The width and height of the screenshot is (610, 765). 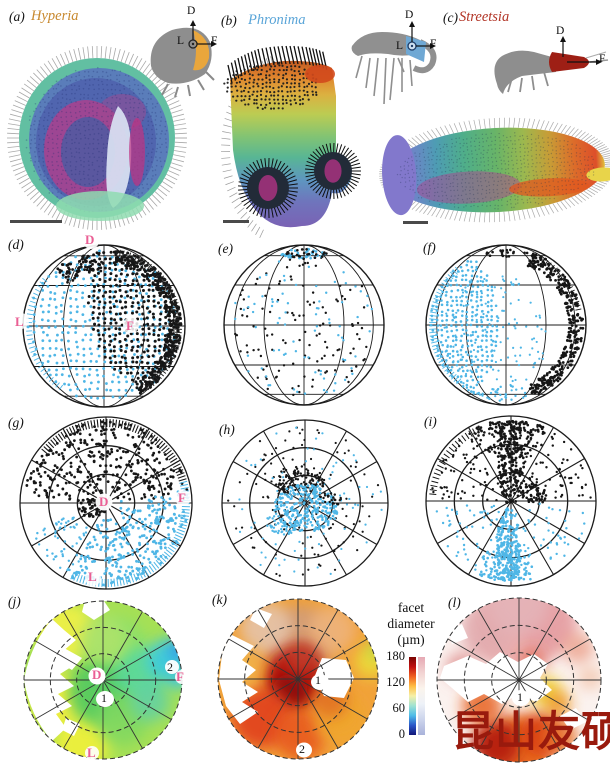 What do you see at coordinates (430, 421) in the screenshot?
I see `panel-i-label: (i)` at bounding box center [430, 421].